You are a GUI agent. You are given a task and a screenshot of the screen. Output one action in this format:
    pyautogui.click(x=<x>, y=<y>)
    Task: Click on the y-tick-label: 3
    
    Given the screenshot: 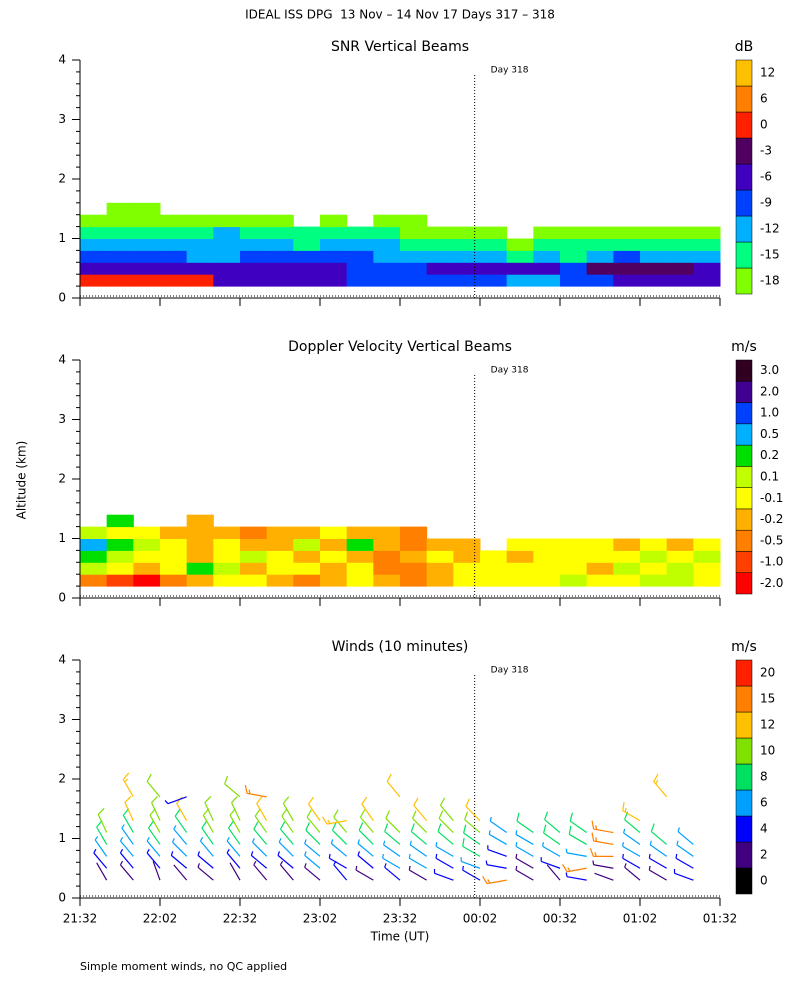 What is the action you would take?
    pyautogui.click(x=62, y=119)
    